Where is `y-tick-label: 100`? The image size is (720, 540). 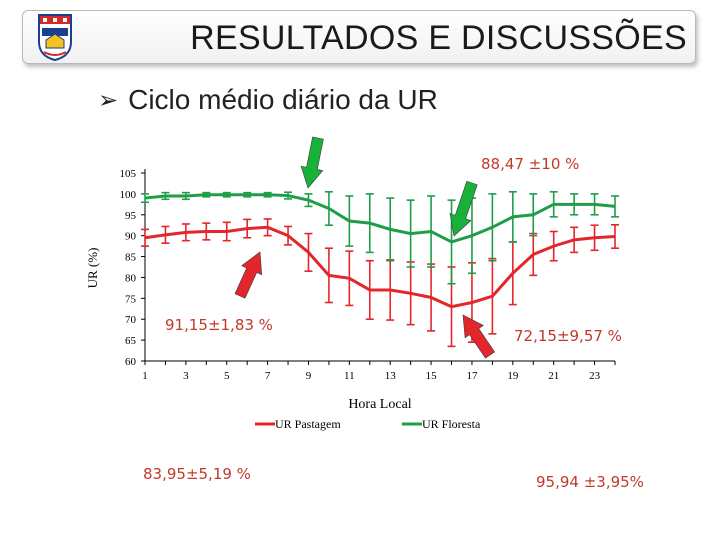 y-tick-label: 100 is located at coordinates (128, 195).